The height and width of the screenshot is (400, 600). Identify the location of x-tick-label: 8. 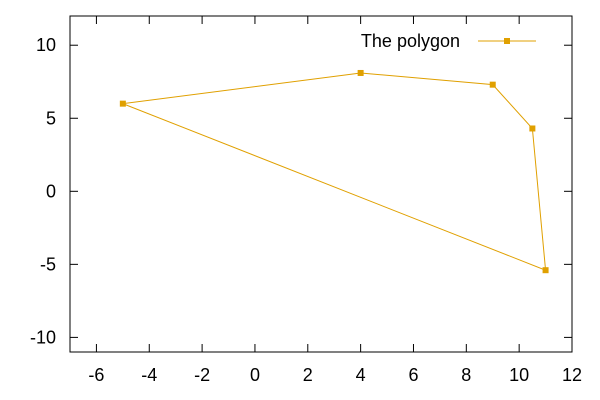
(466, 375).